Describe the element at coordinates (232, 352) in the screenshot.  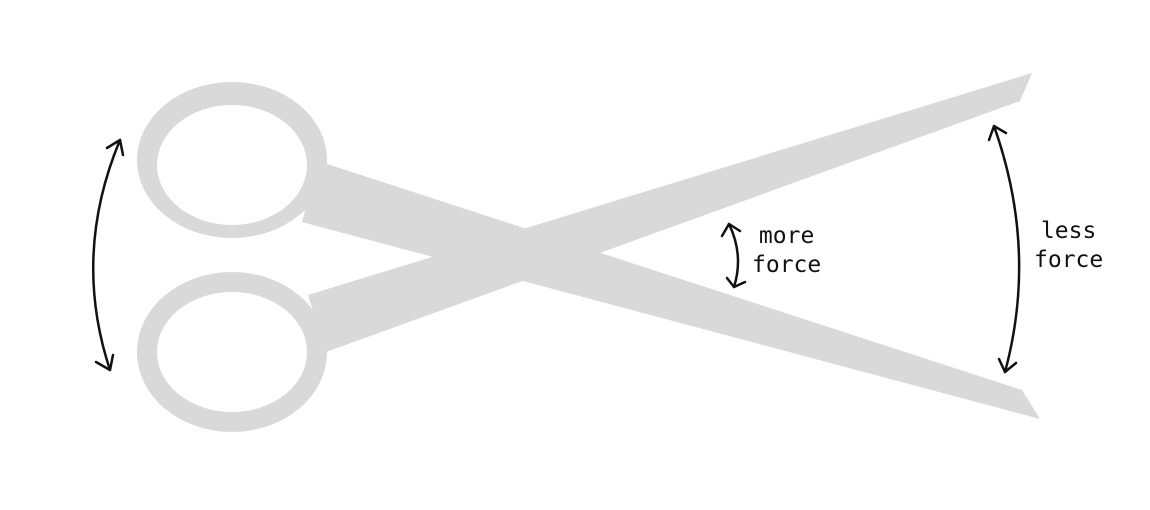
I see `lower-finger-ring` at that location.